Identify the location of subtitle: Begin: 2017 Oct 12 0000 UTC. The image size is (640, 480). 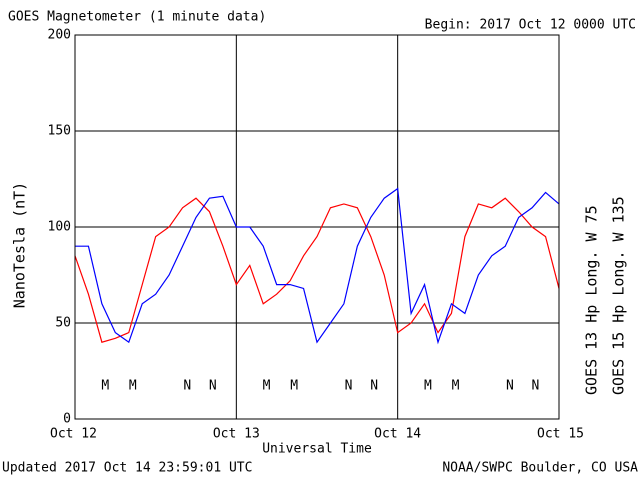
(530, 25).